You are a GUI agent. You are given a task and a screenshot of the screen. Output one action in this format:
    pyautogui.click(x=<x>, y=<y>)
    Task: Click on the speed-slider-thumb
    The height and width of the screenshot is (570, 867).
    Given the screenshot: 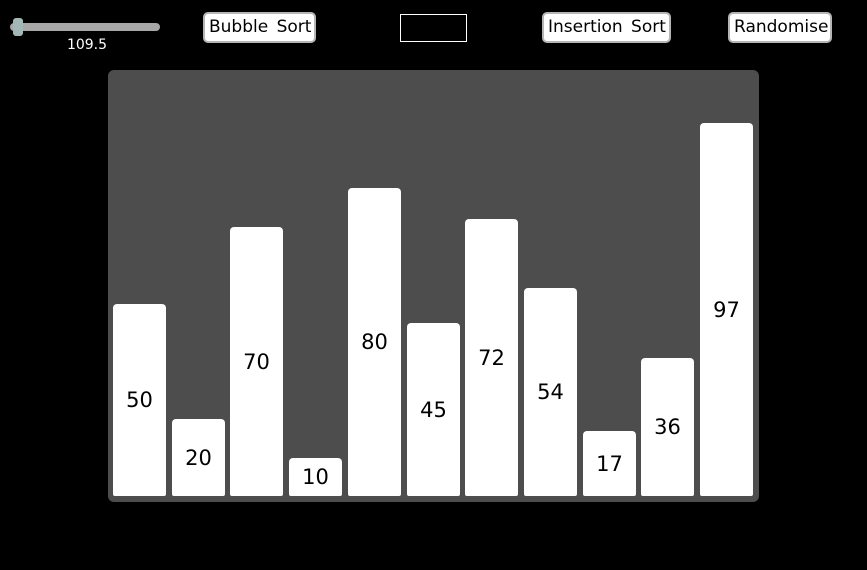 What is the action you would take?
    pyautogui.click(x=17, y=27)
    